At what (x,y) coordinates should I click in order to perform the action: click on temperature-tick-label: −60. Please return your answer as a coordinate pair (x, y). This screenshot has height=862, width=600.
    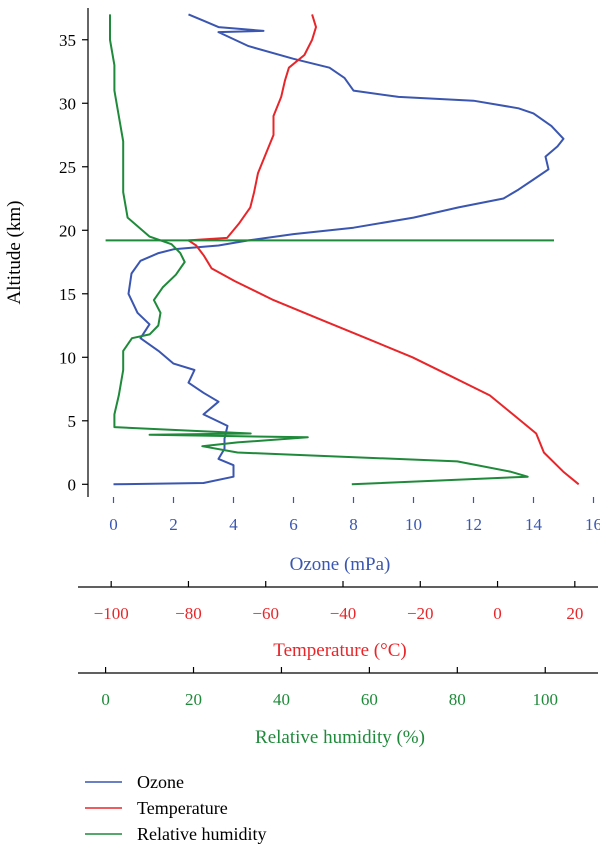
    Looking at the image, I should click on (265, 613).